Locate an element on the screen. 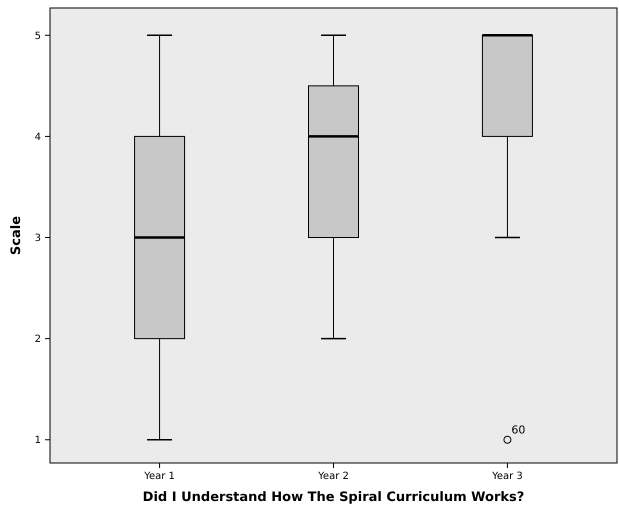  annotation: 60 is located at coordinates (518, 430).